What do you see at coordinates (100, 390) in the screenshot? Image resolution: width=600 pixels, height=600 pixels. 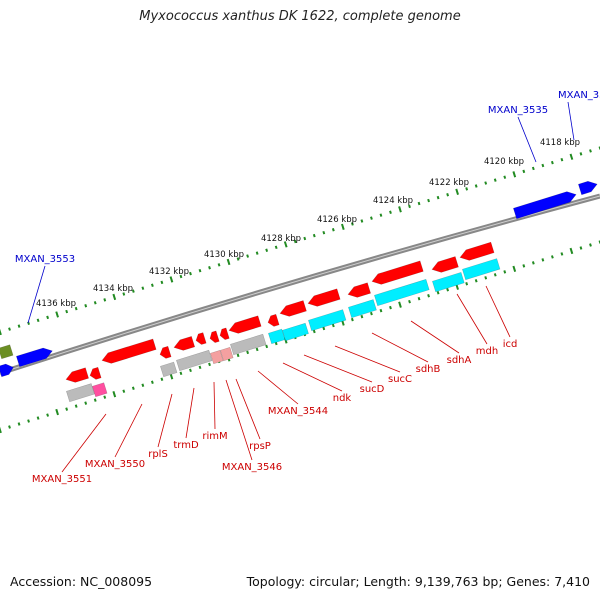 I see `misc-gene` at bounding box center [100, 390].